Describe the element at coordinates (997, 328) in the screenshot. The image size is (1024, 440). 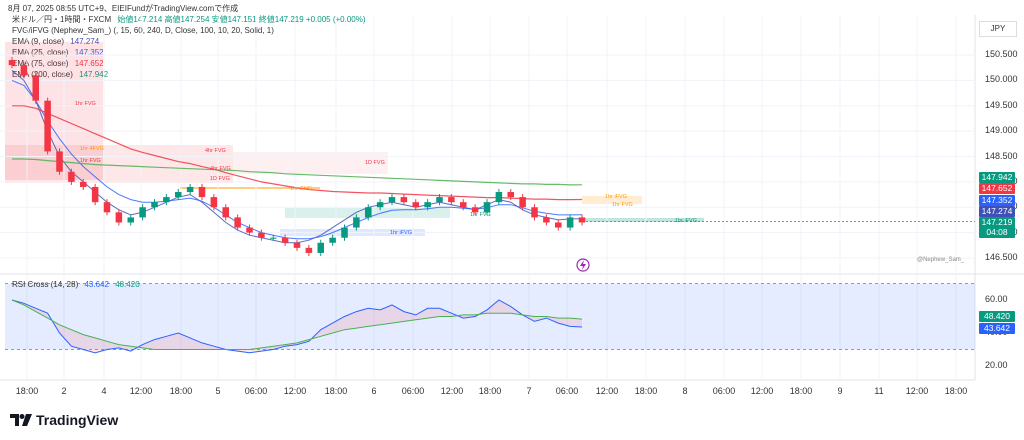
I see `rsi-tag: 43.642` at that location.